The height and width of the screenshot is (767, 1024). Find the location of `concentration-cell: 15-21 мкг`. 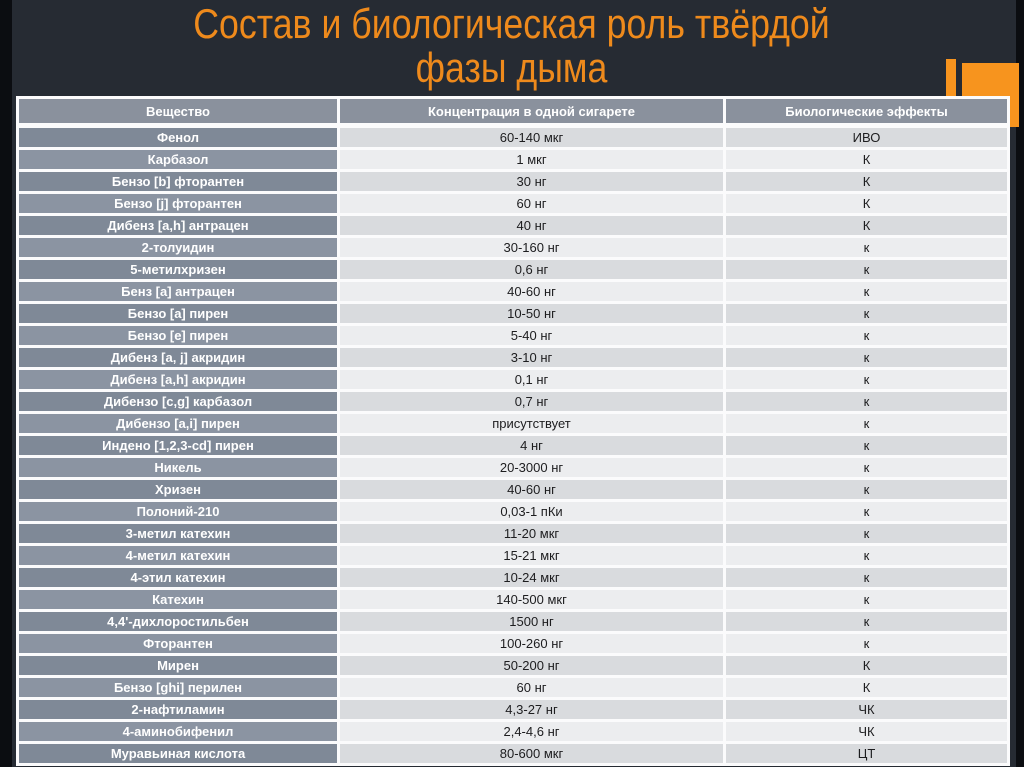

concentration-cell: 15-21 мкг is located at coordinates (531, 555).